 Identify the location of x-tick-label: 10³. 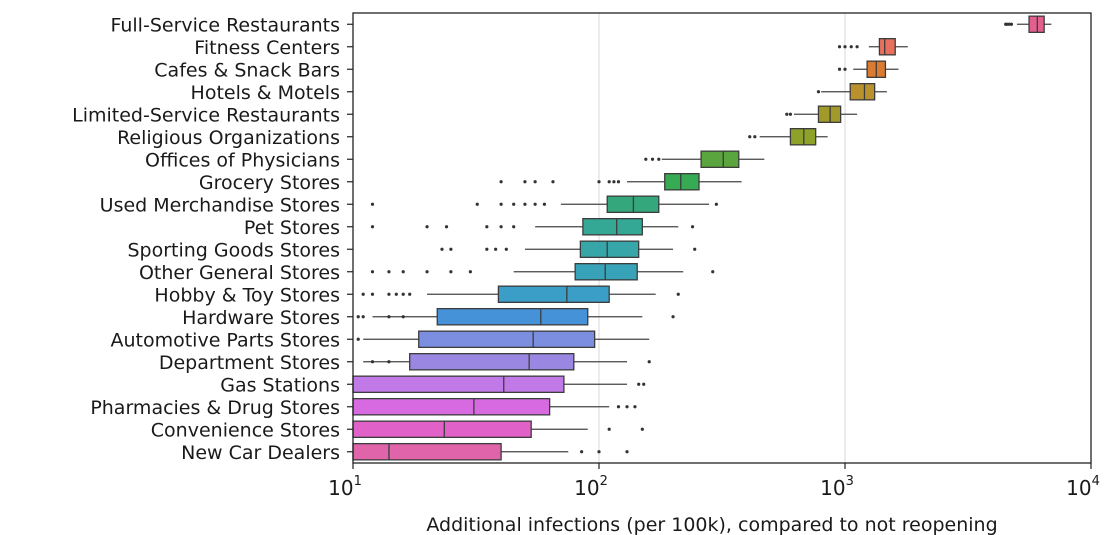
(837, 487).